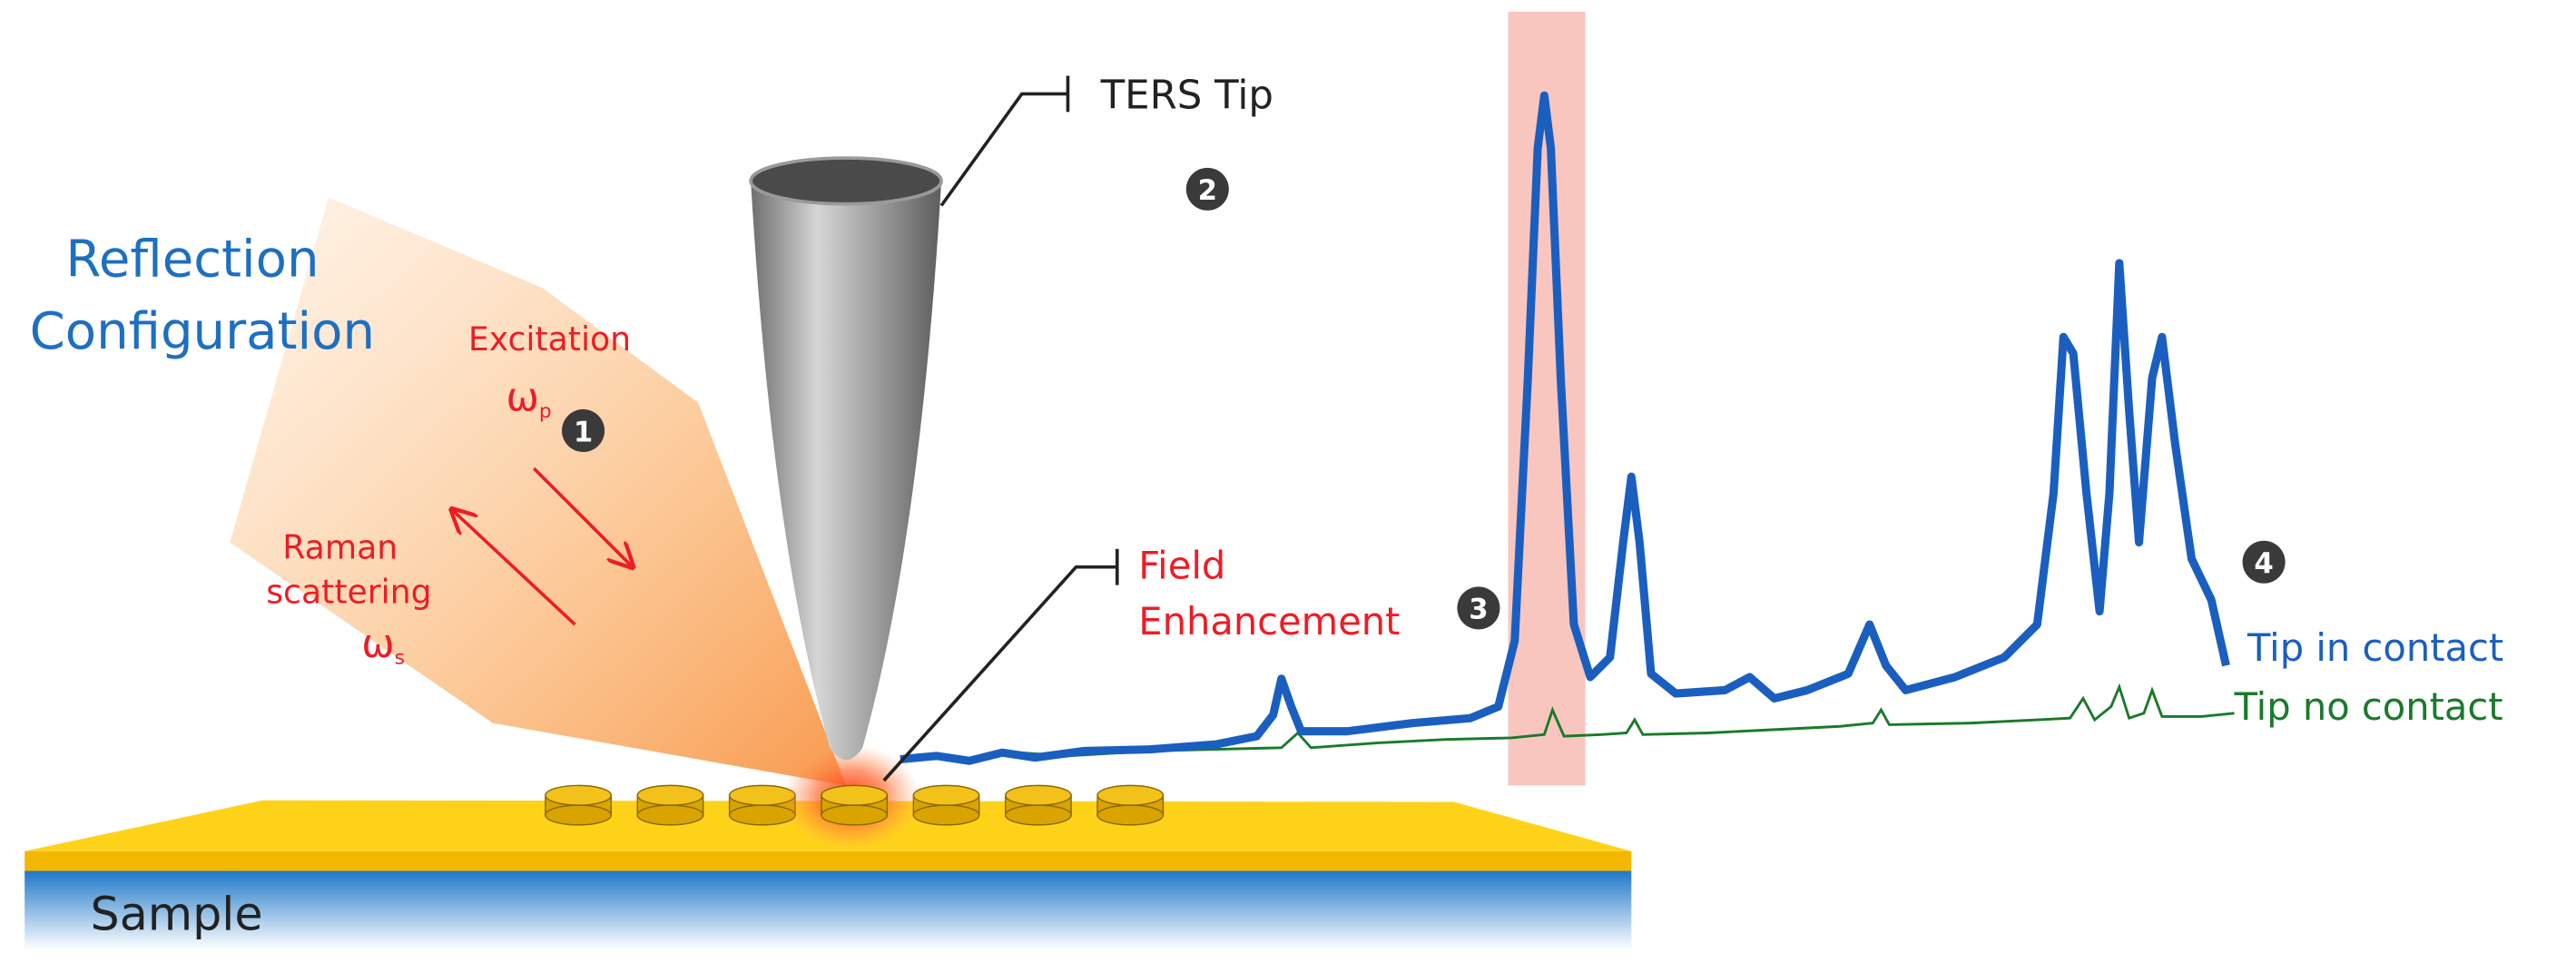  What do you see at coordinates (846, 471) in the screenshot?
I see `ters-tip` at bounding box center [846, 471].